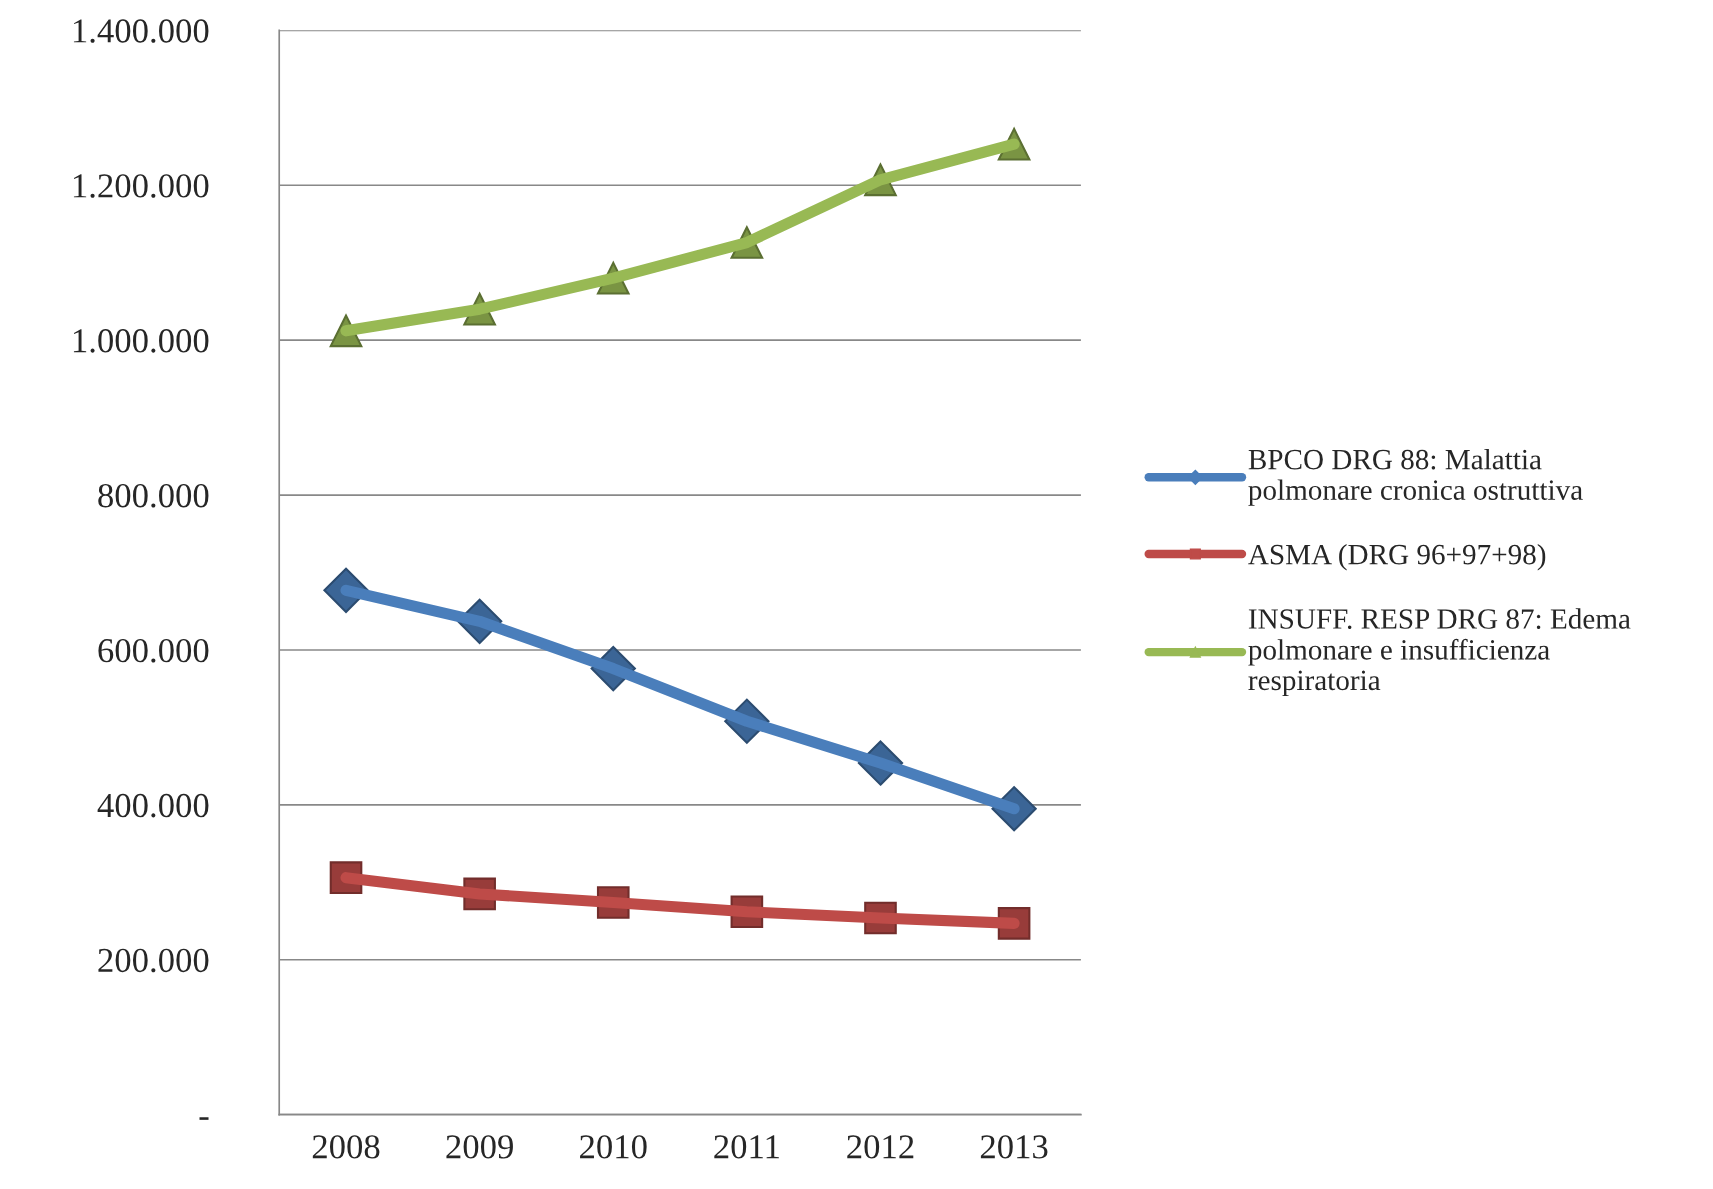 The width and height of the screenshot is (1713, 1189). Describe the element at coordinates (141, 186) in the screenshot. I see `y-tick-label: 1.200.000` at that location.